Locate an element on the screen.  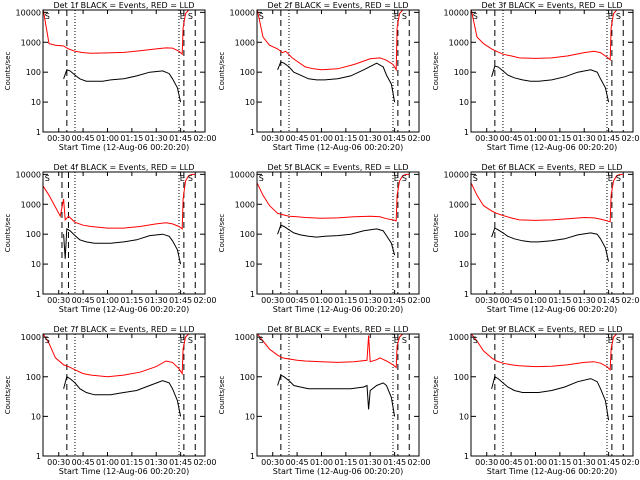
panel-title: Det 4f BLACK = Events, RED = LLD is located at coordinates (123, 167).